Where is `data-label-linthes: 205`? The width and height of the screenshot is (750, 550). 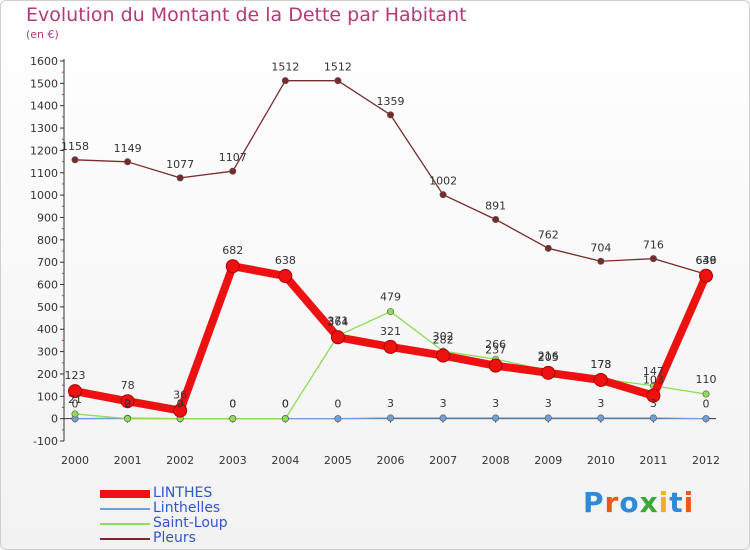
data-label-linthes: 205 is located at coordinates (548, 357).